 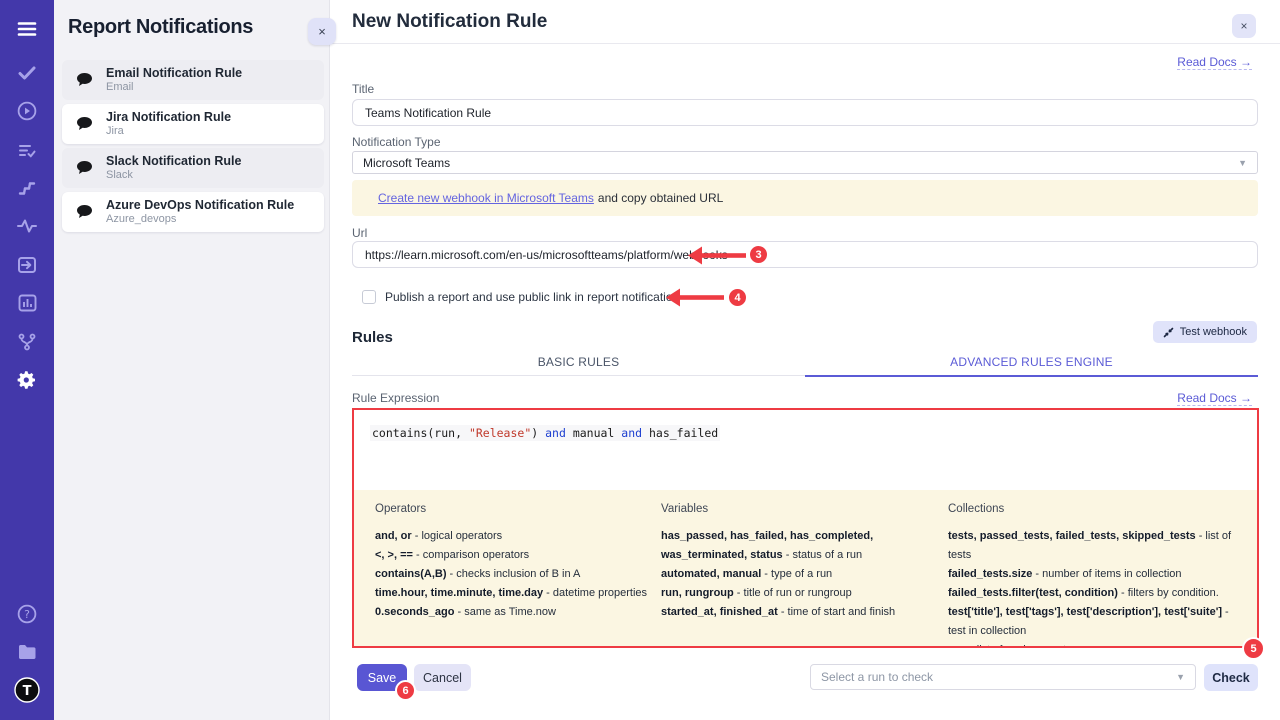 What do you see at coordinates (396, 142) in the screenshot?
I see `type-field-label: Notification Type` at bounding box center [396, 142].